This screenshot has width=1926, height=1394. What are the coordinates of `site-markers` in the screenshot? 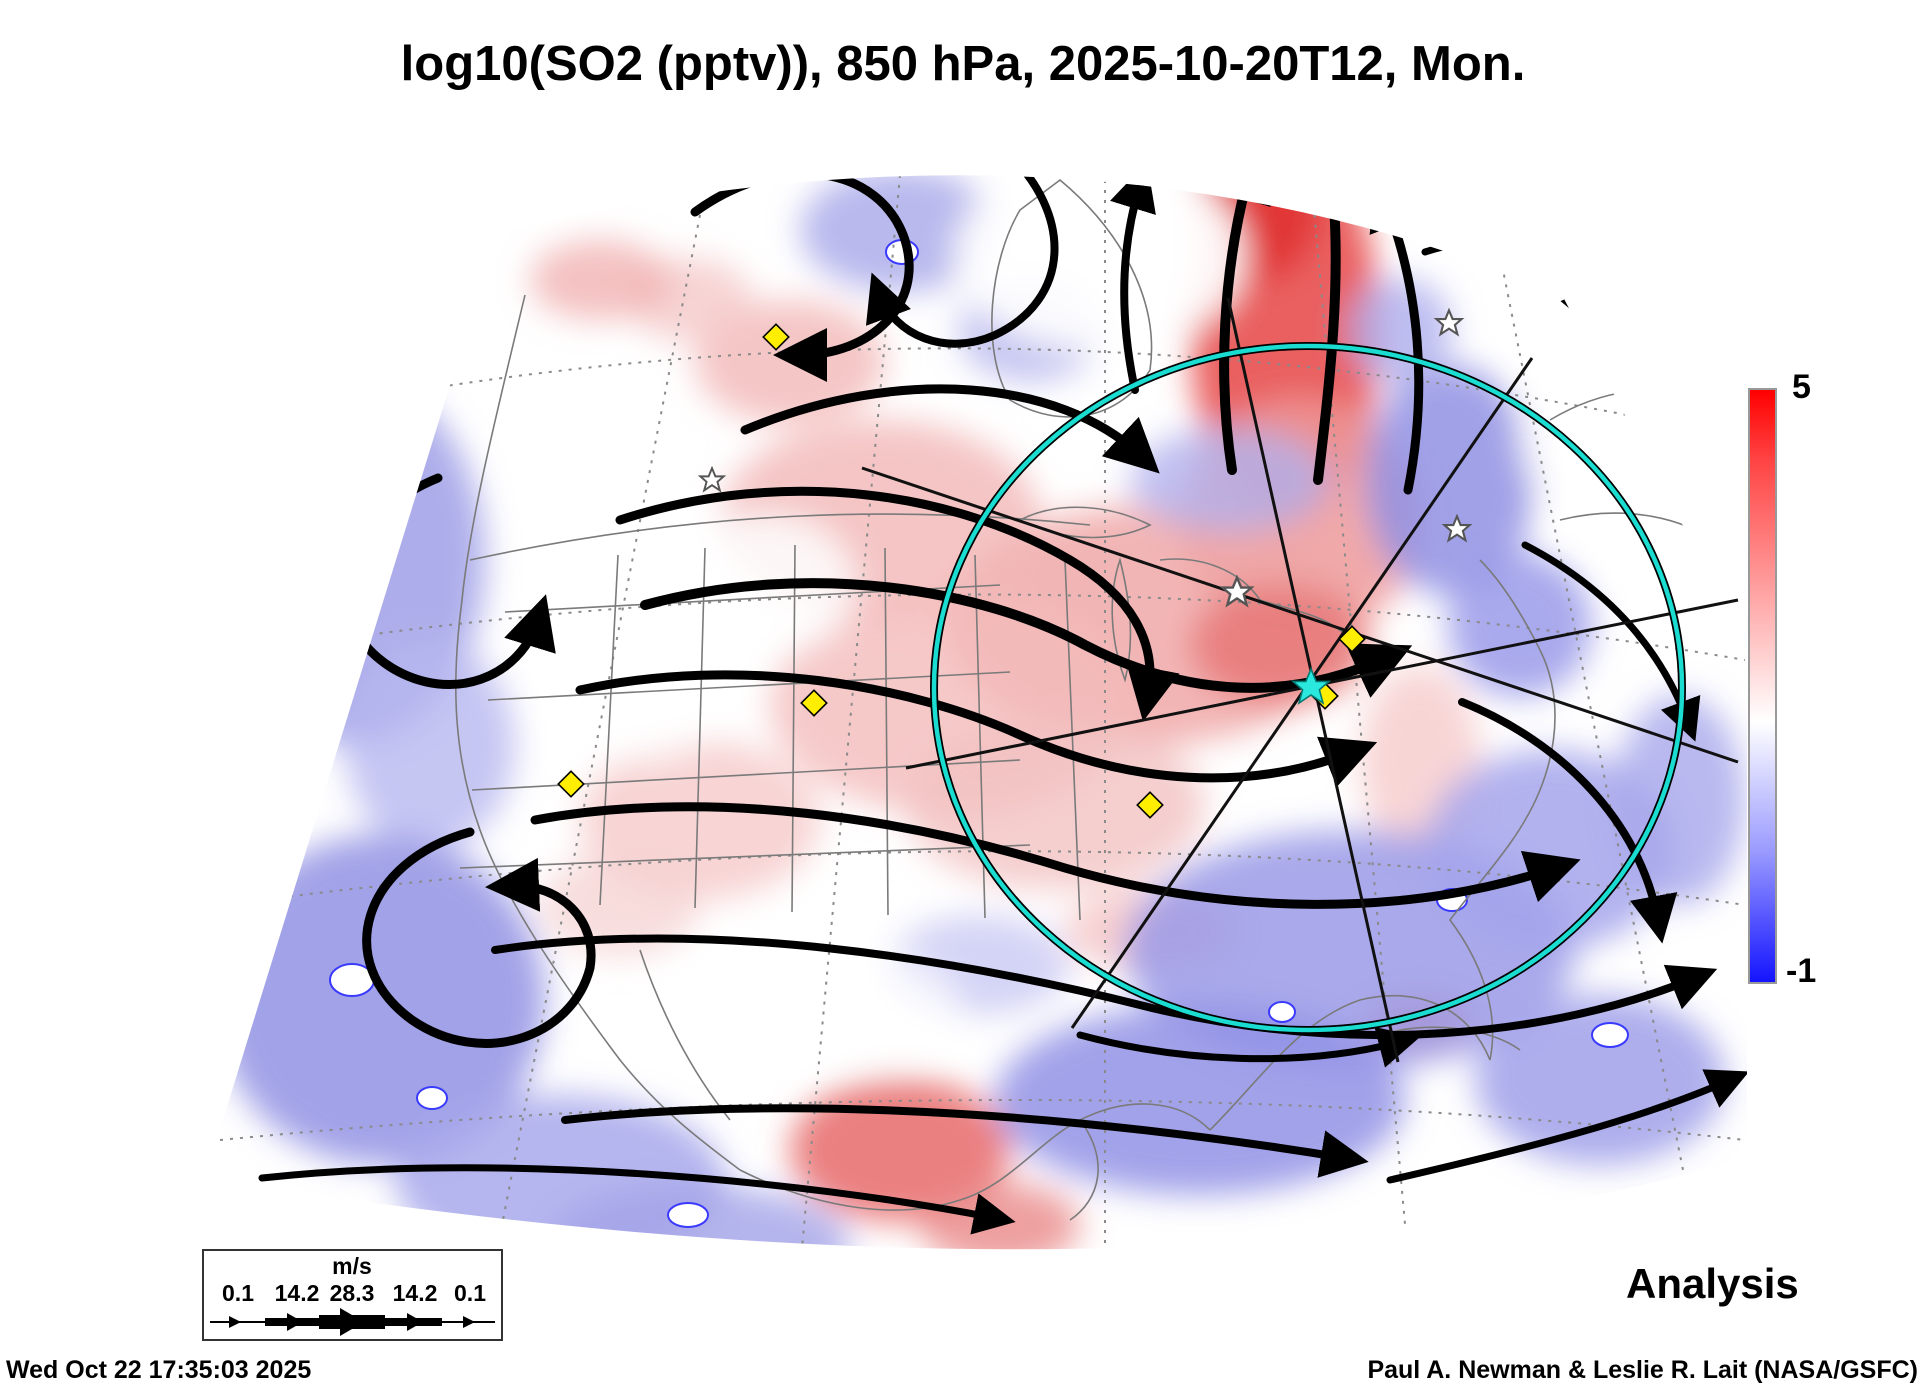 It's located at (961, 571).